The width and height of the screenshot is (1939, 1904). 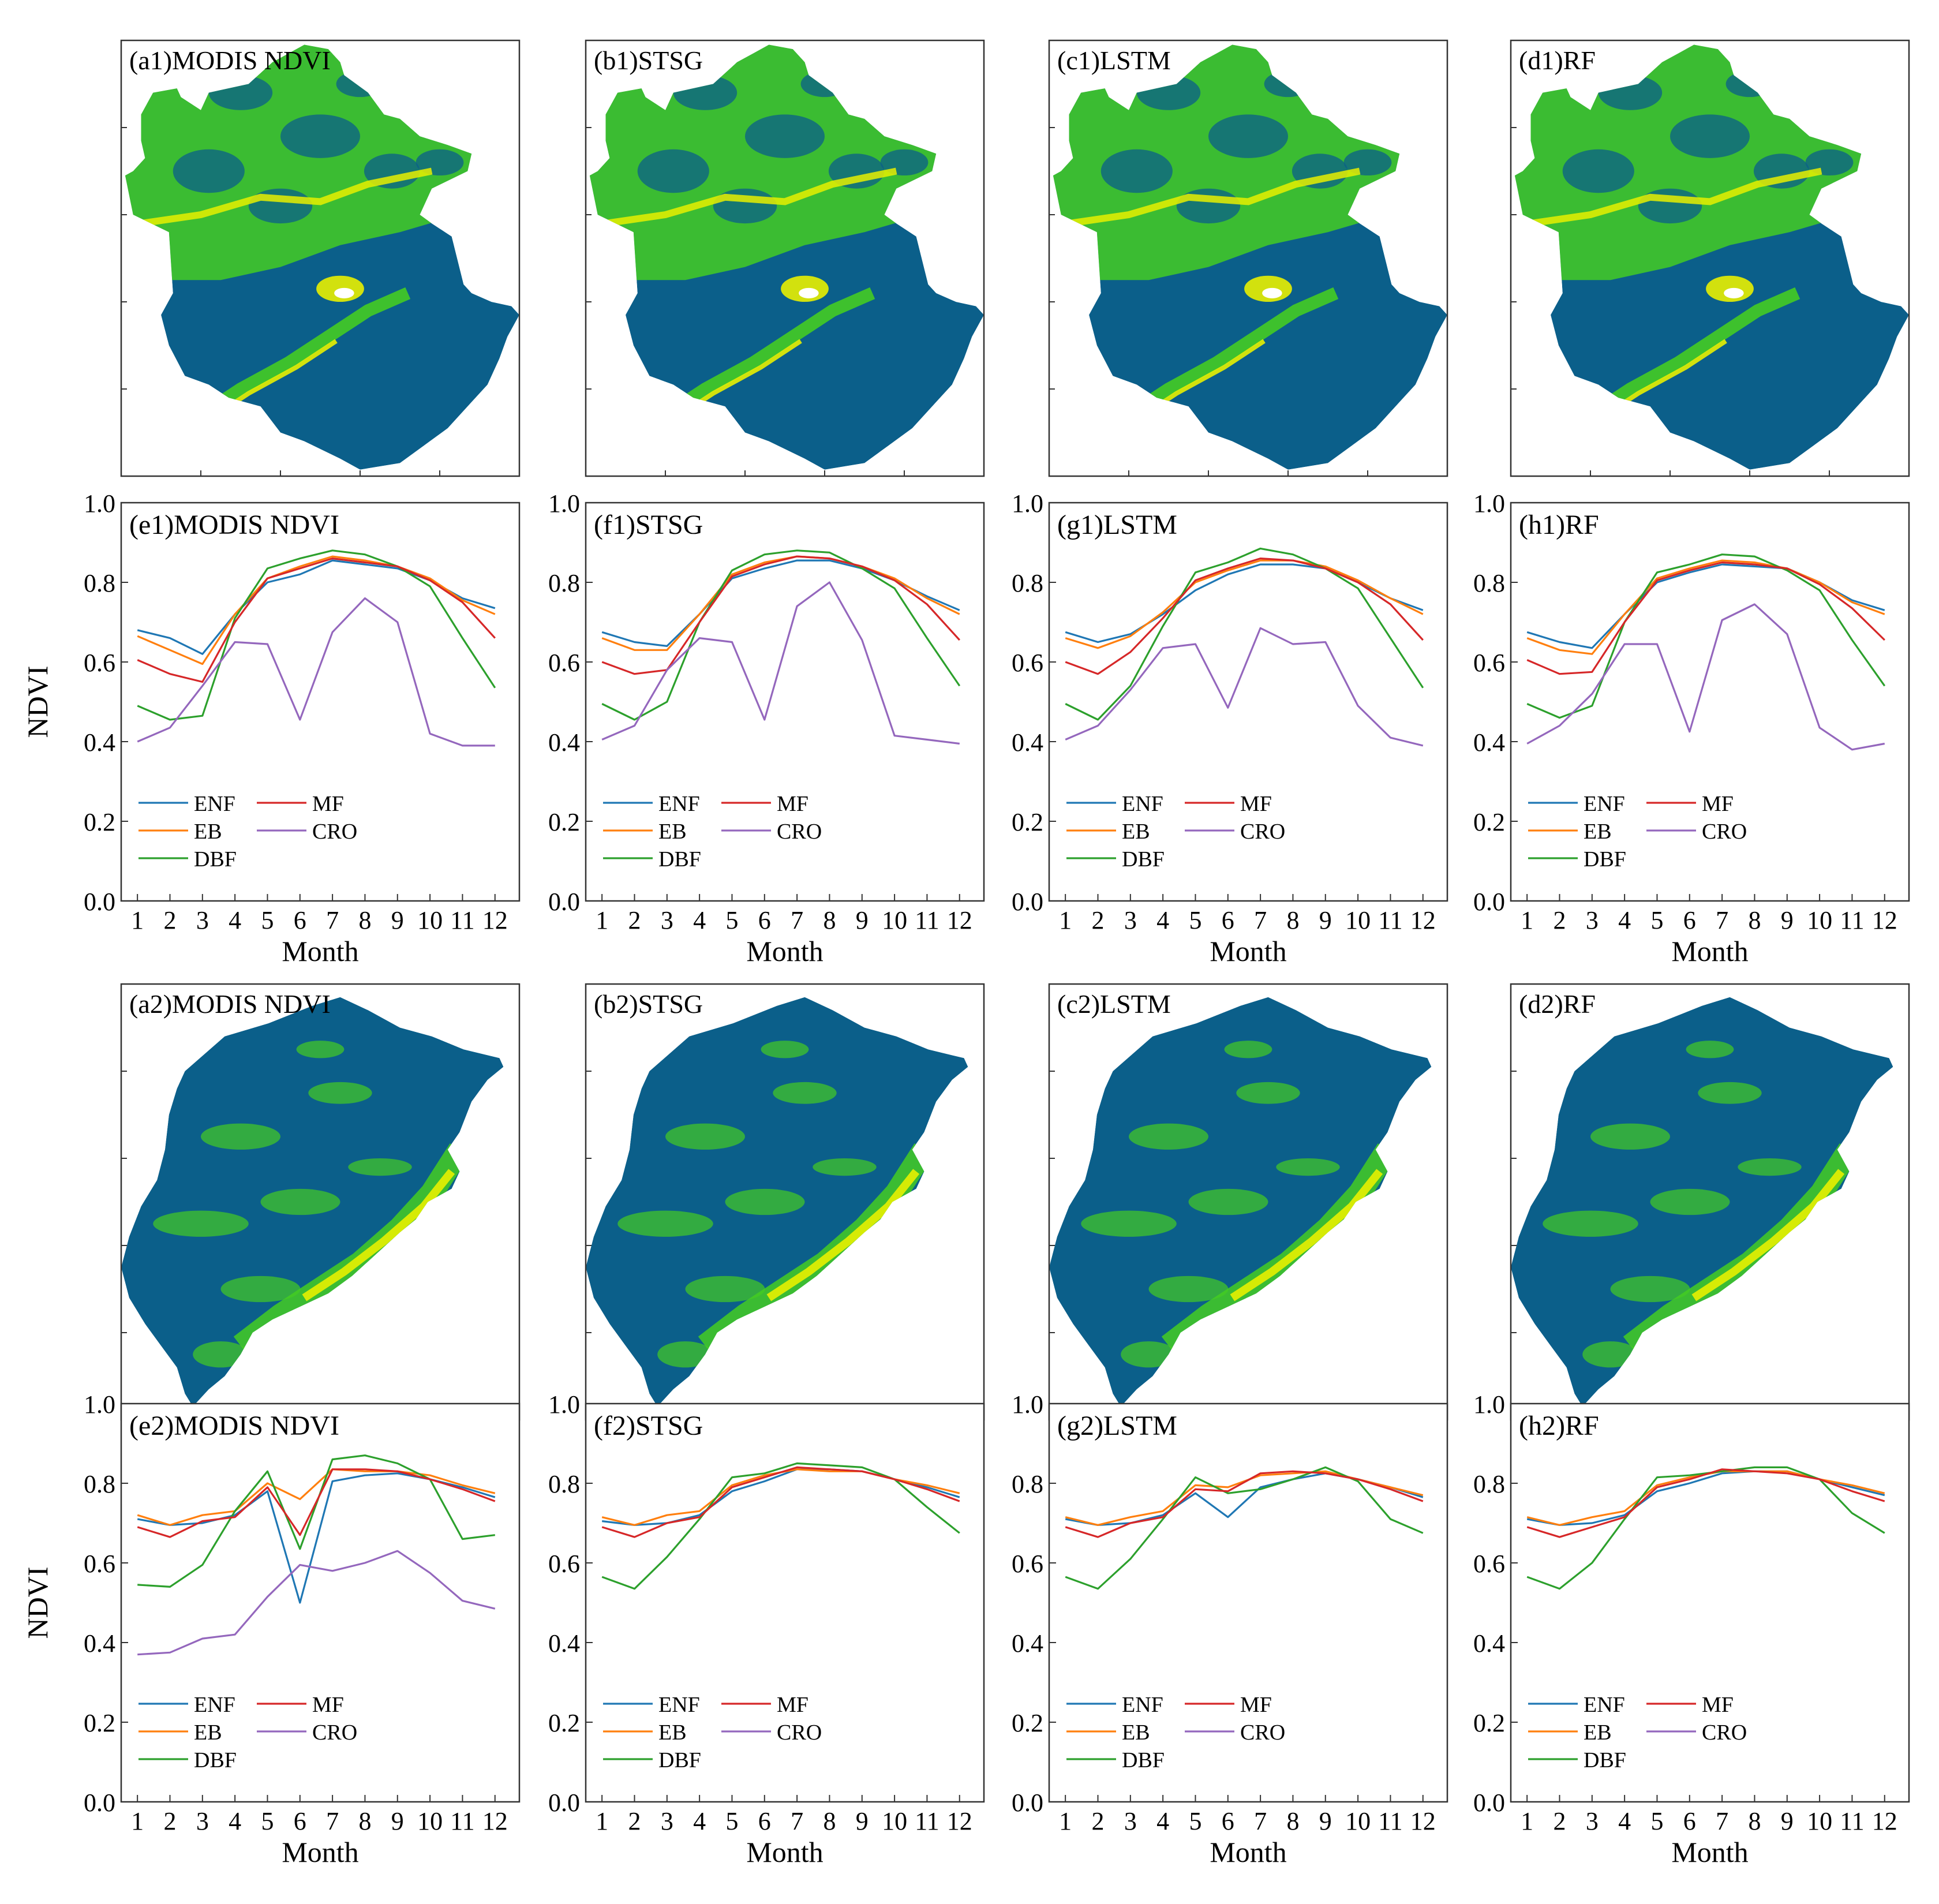 What do you see at coordinates (1559, 525) in the screenshot?
I see `panel-title: (h1)RF` at bounding box center [1559, 525].